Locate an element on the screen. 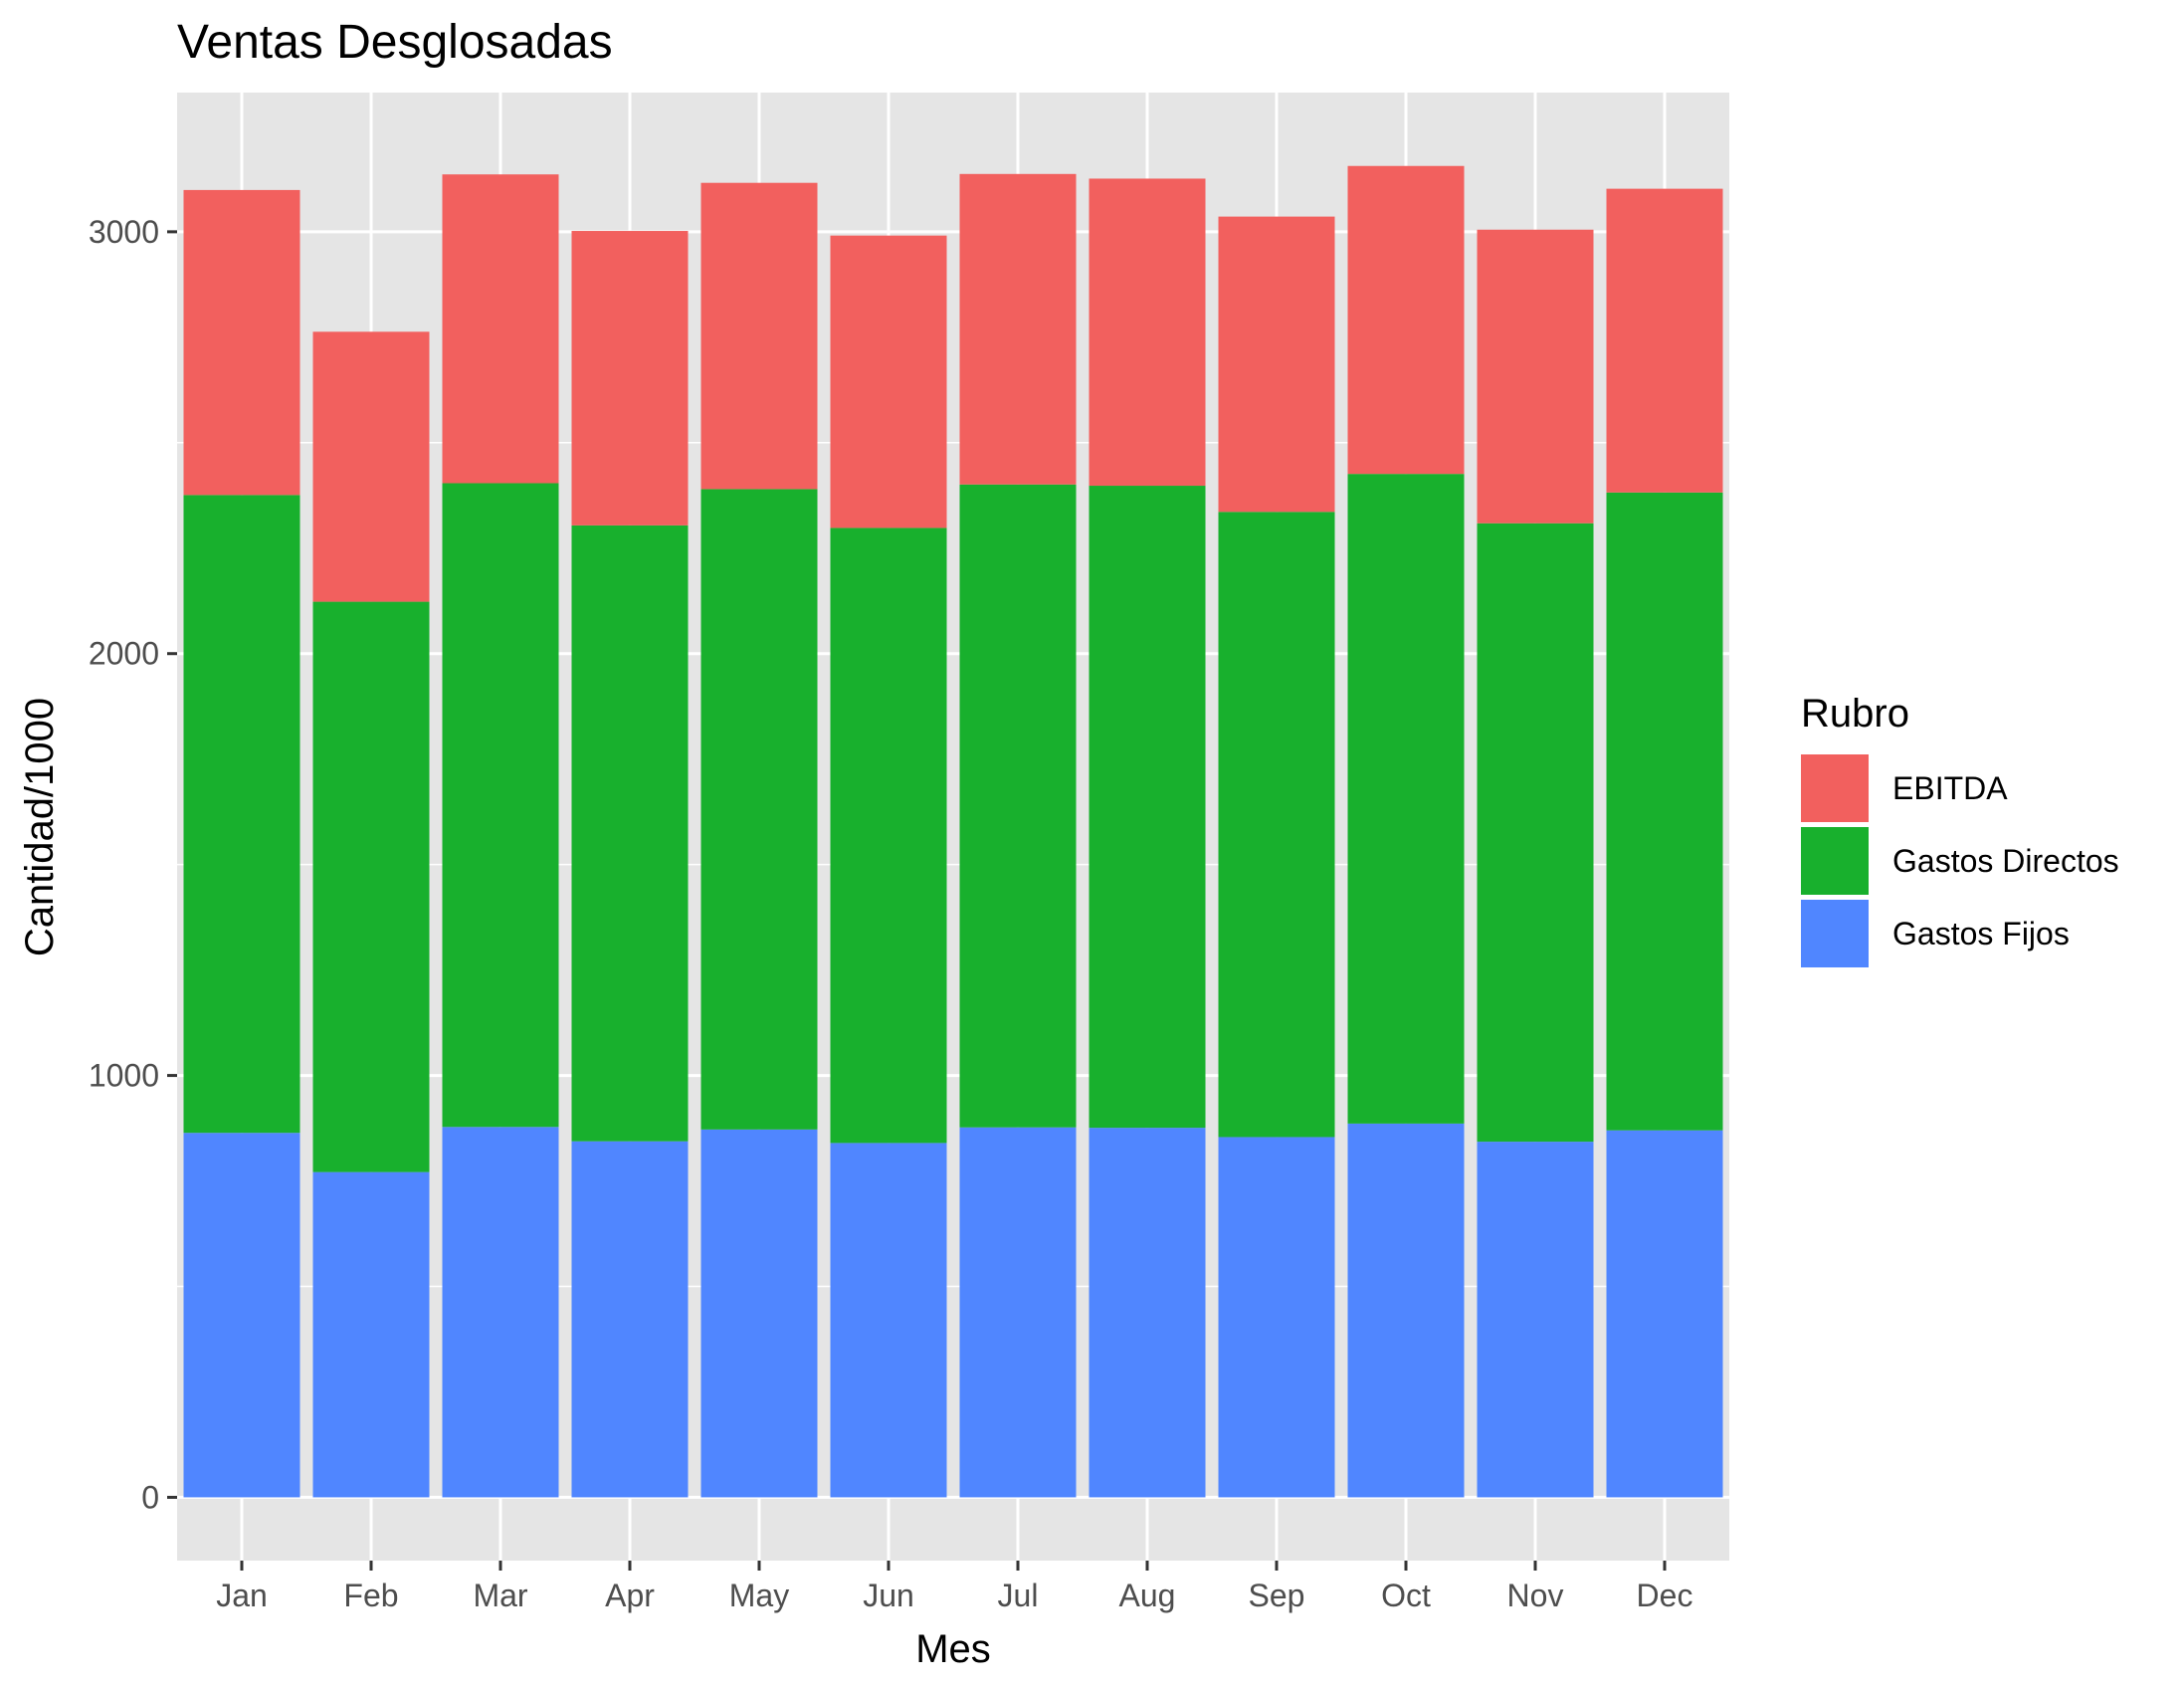  legend-label-ebitda: EBITDA is located at coordinates (1950, 788).